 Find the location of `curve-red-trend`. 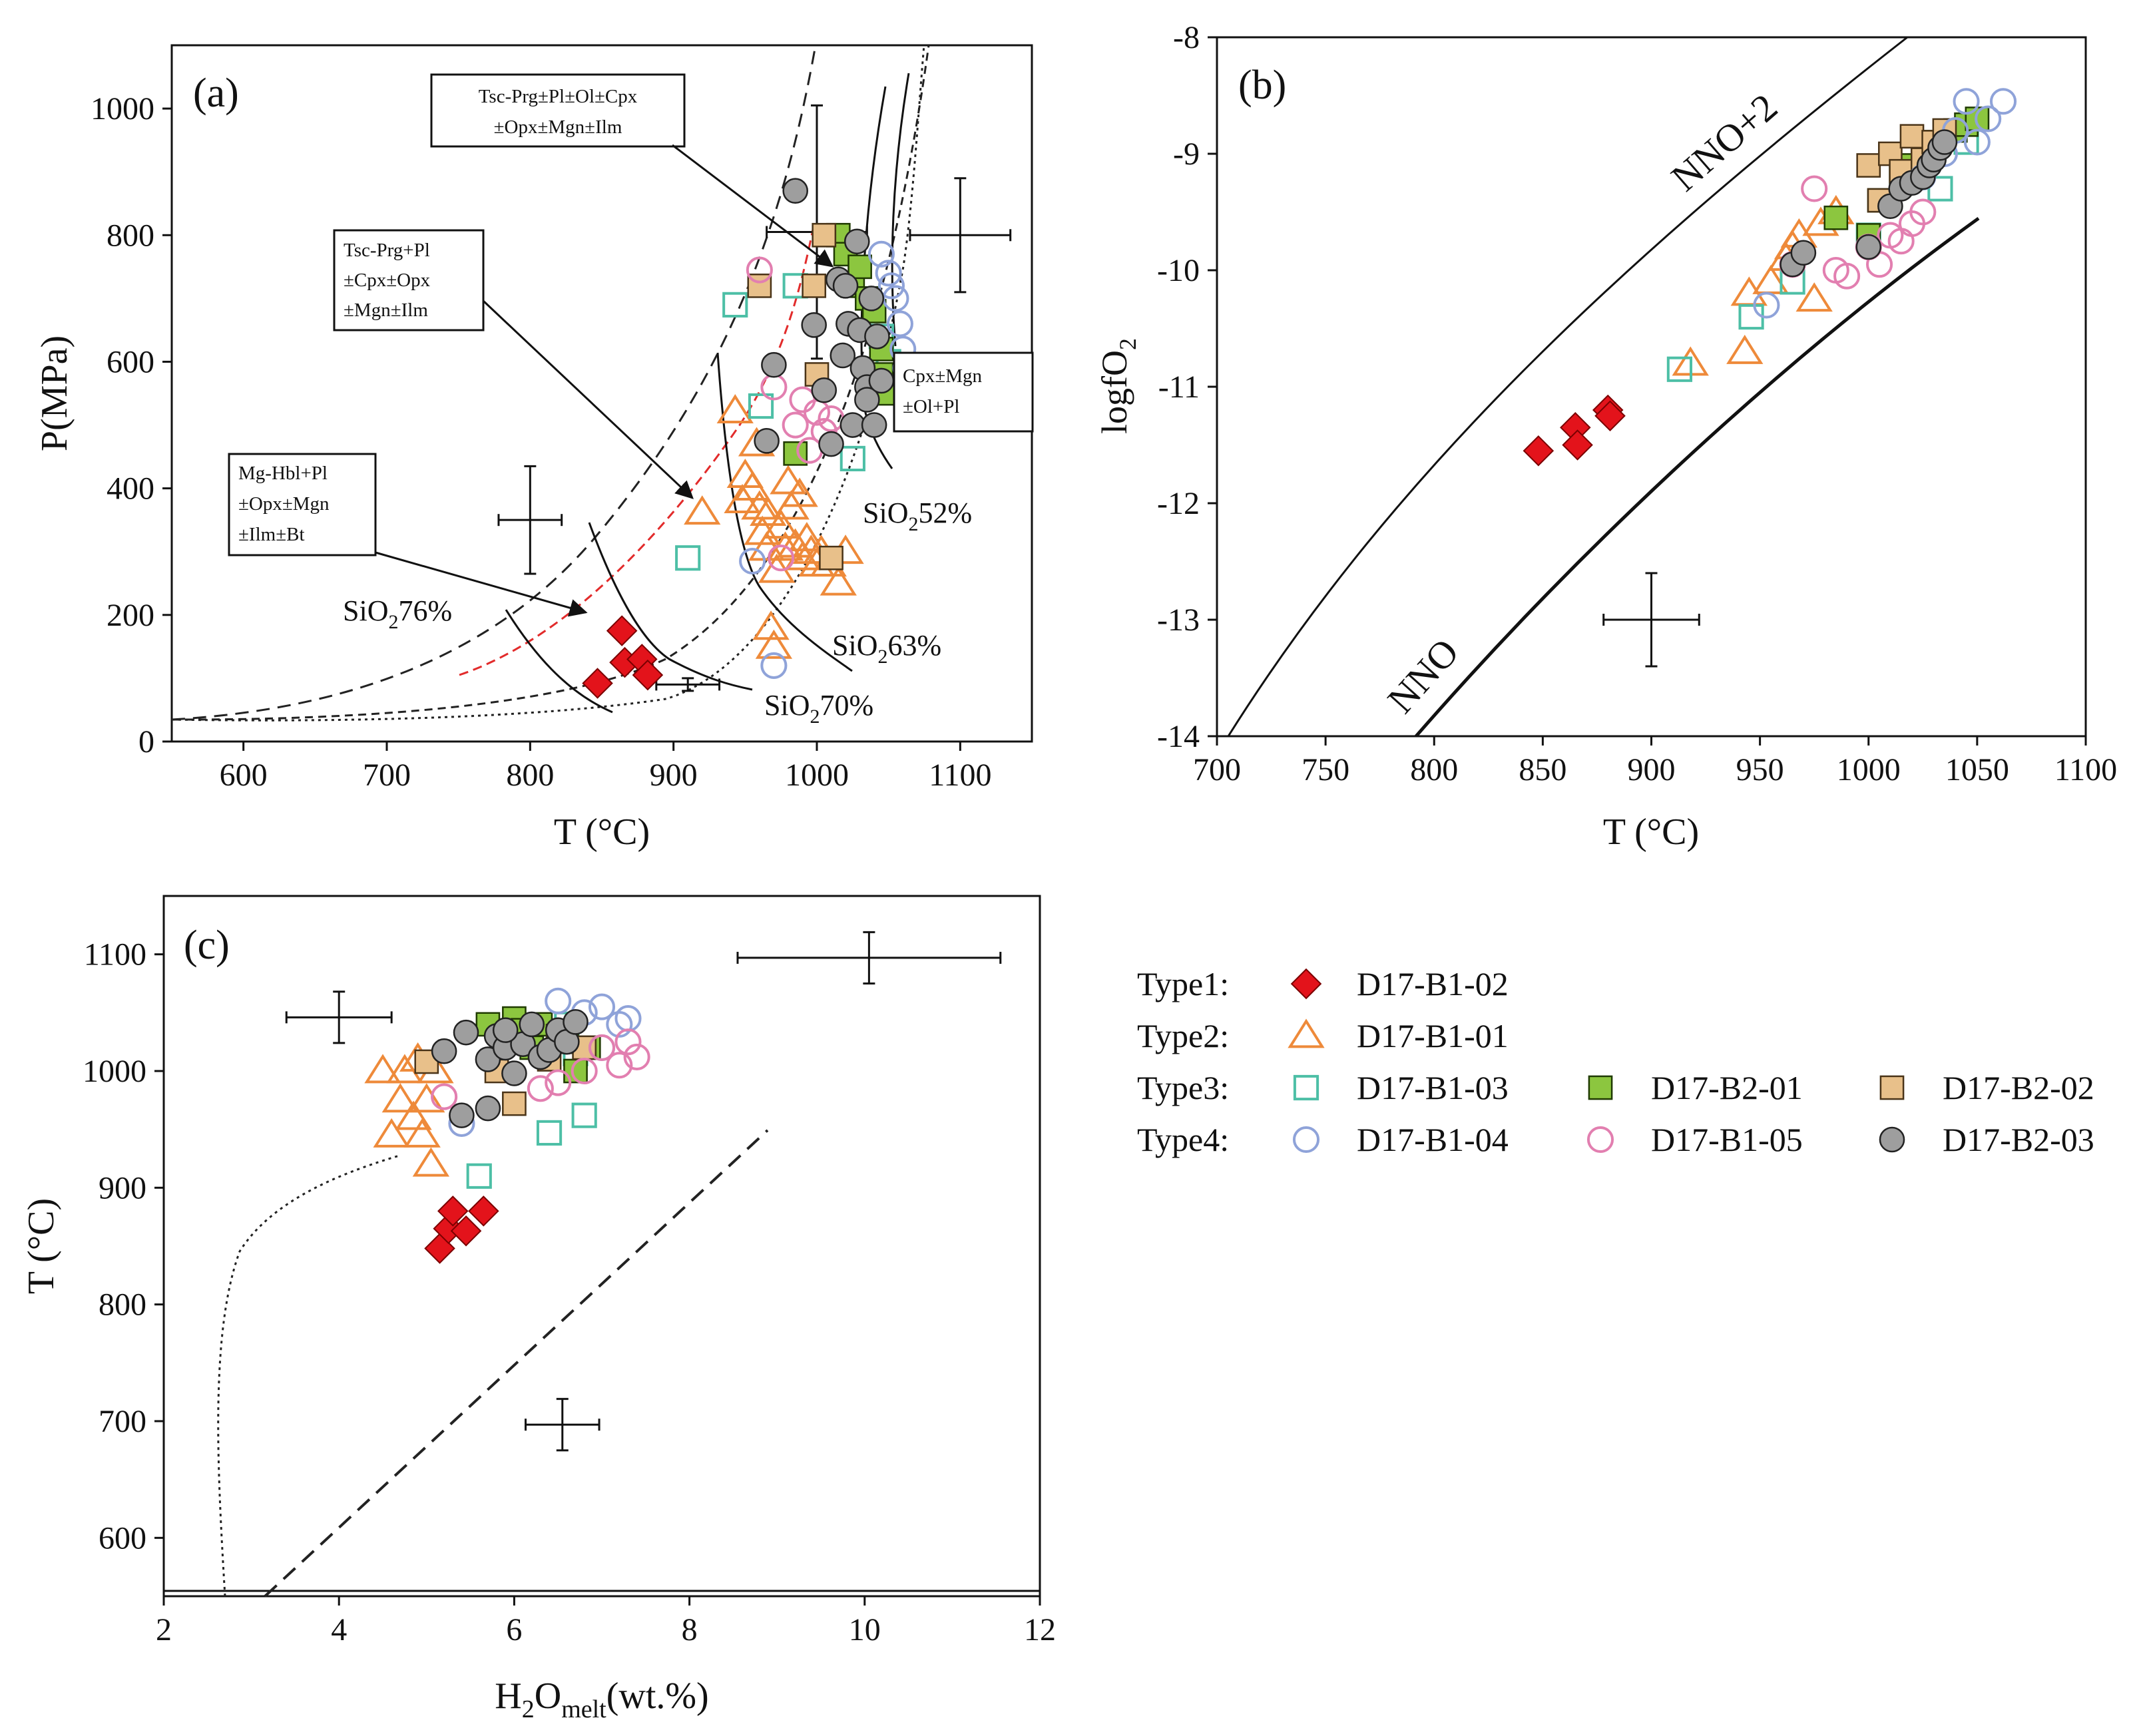

curve-red-trend is located at coordinates (637, 451).